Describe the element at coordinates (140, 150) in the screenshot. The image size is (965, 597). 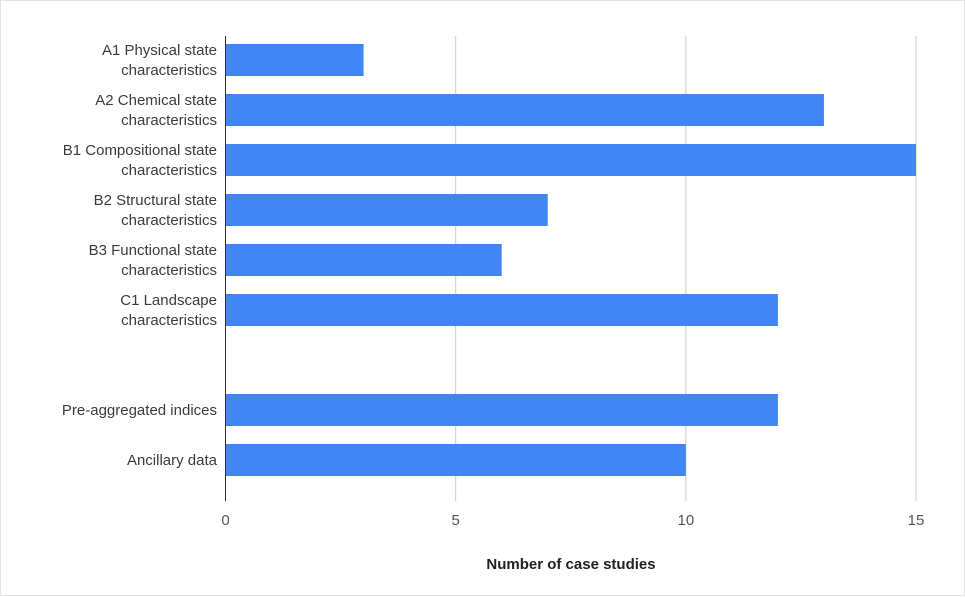
I see `category-label-line: B1 Compositional state` at that location.